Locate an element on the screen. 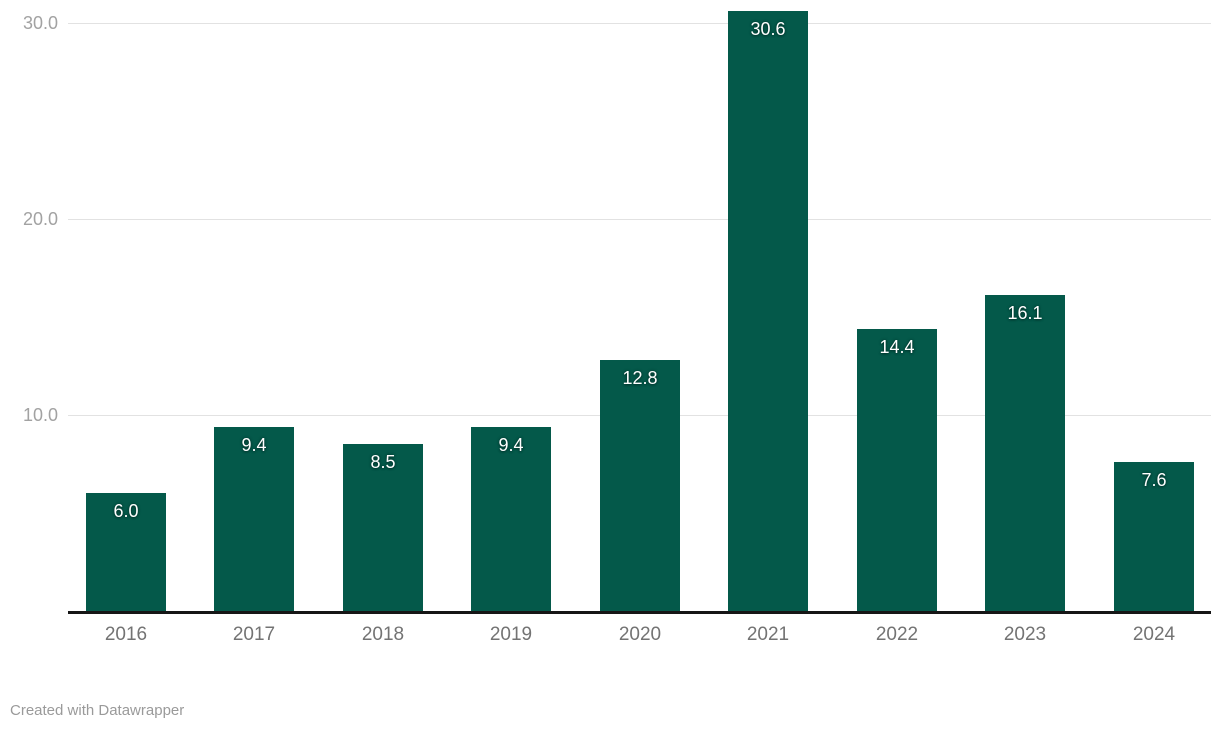  y-axis-tick-label: 20.0 is located at coordinates (40, 219).